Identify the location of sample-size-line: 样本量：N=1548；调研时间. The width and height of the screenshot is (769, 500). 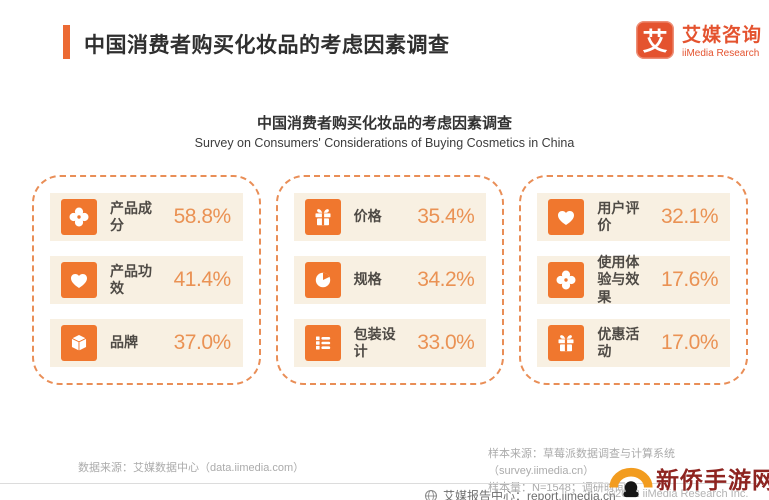
(557, 488).